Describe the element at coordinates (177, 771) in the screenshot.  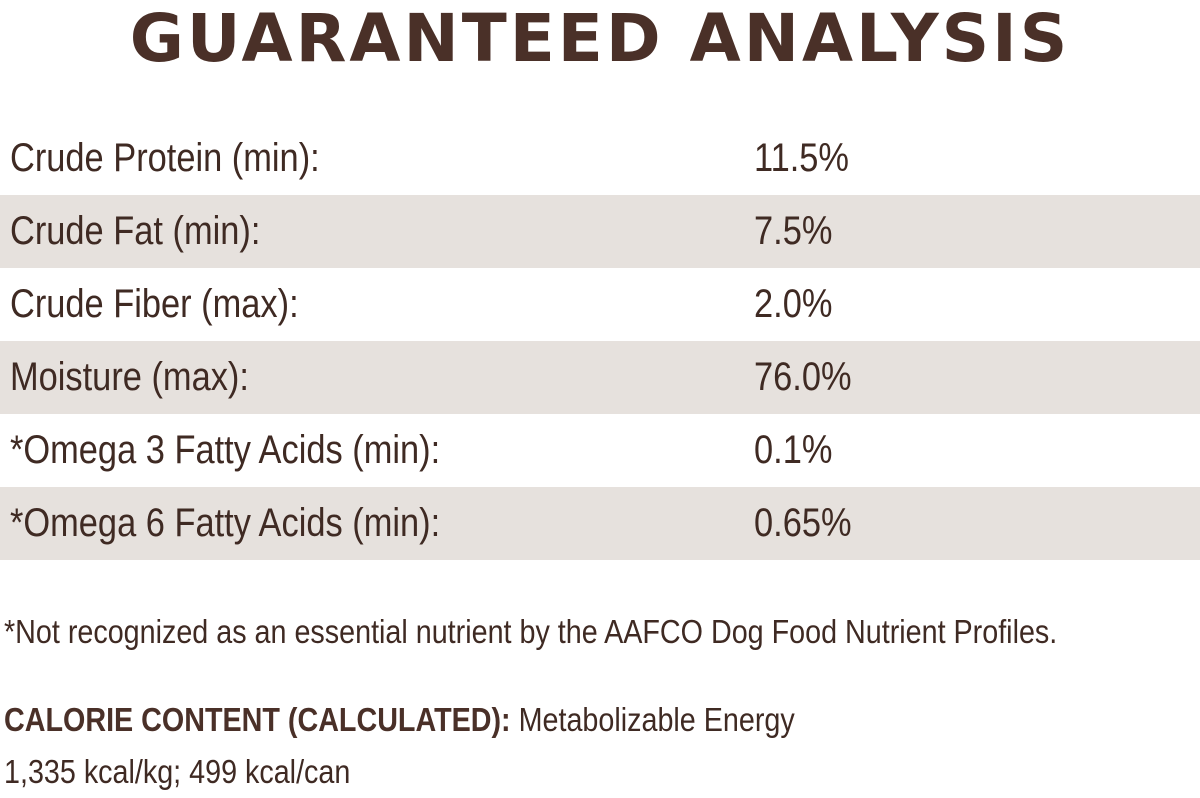
I see `calorie-values: 1,335 kcal/kg; 499 kcal/can` at that location.